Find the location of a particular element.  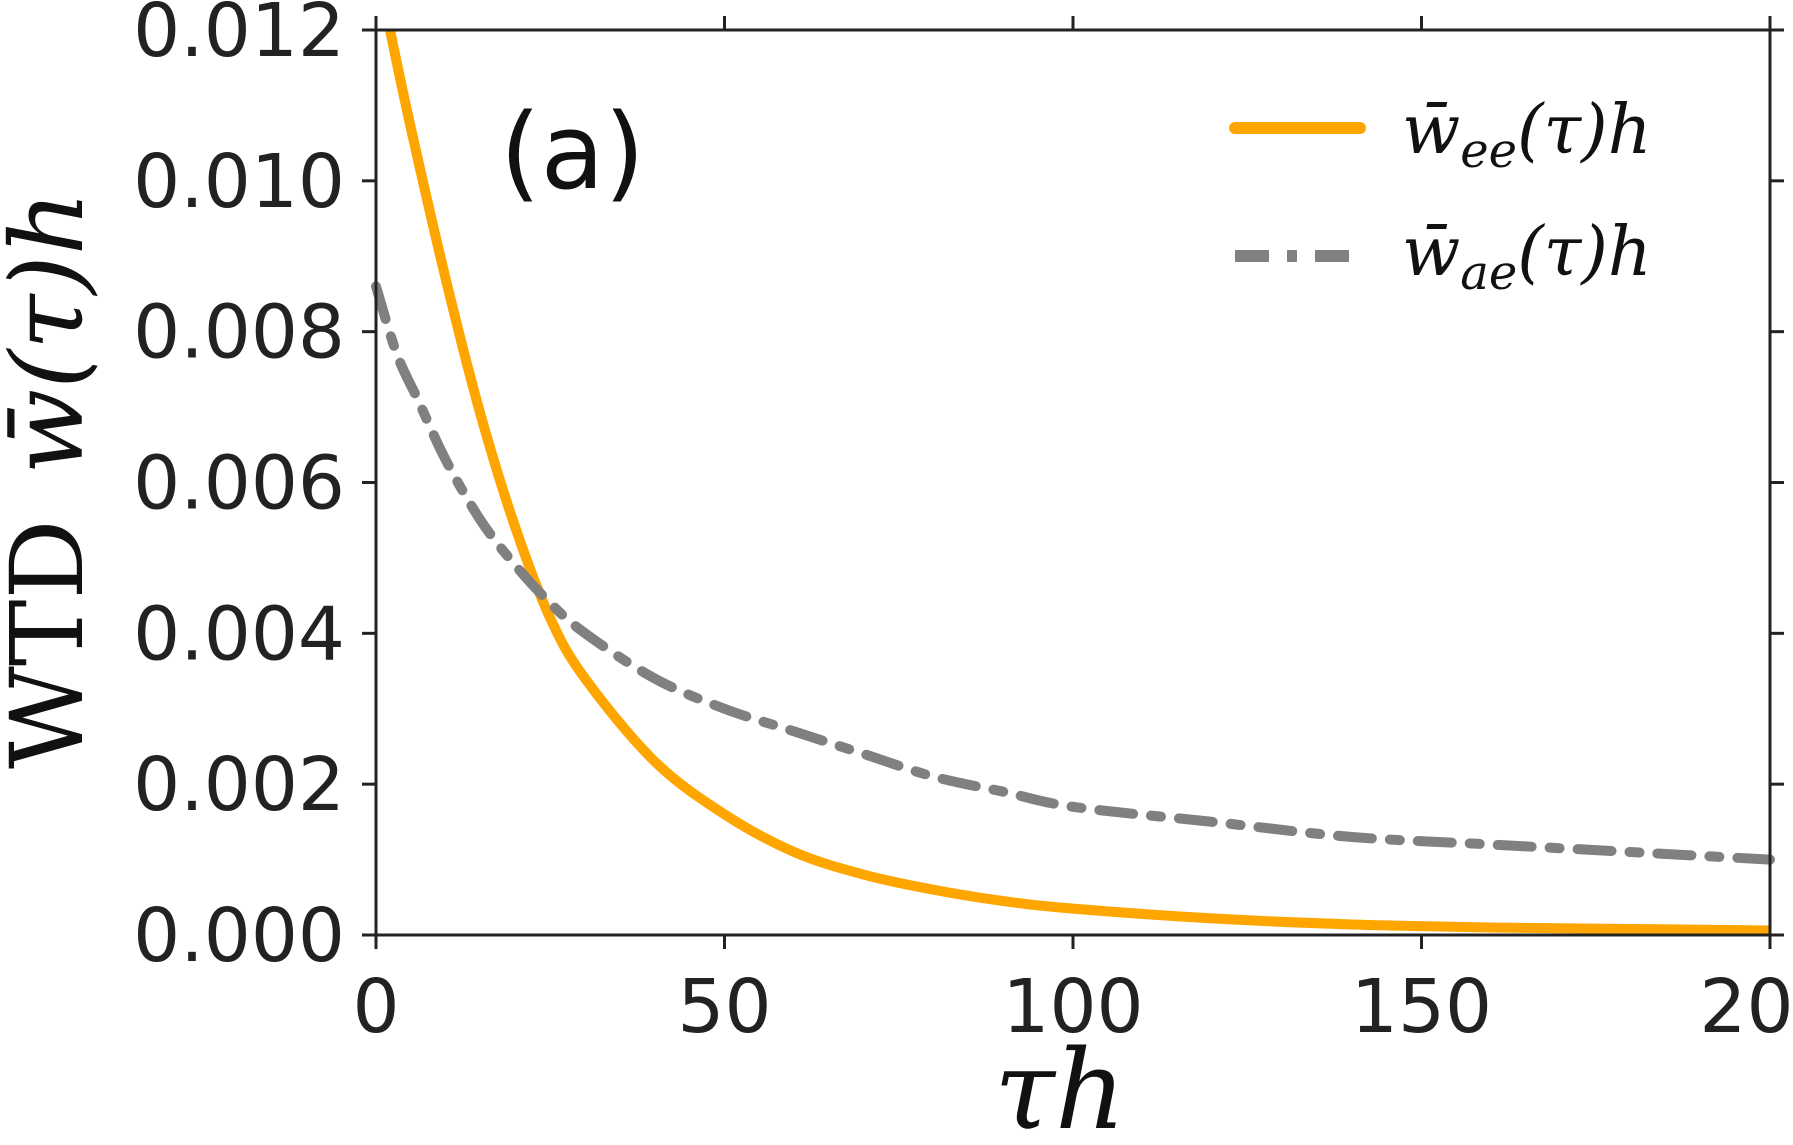

legend-label-ae-base: w̄ is located at coordinates (1431, 252).